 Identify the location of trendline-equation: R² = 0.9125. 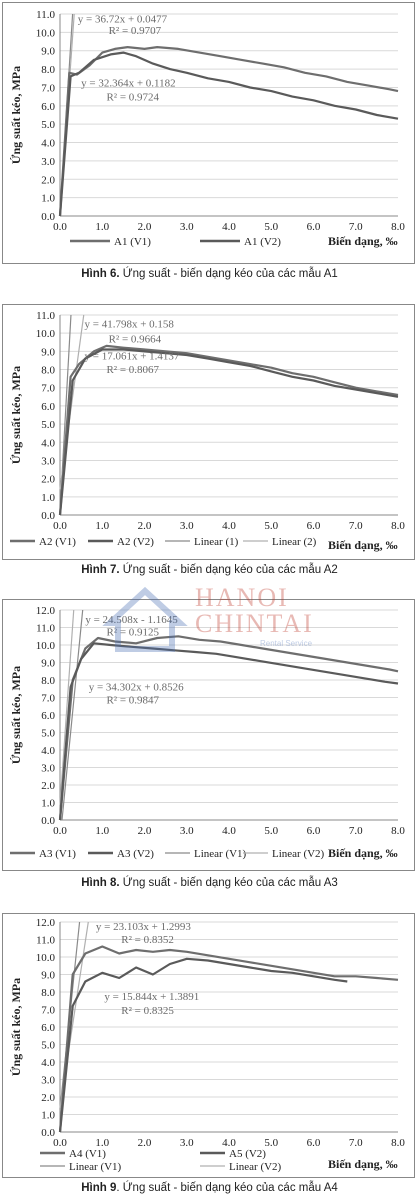
(132, 632).